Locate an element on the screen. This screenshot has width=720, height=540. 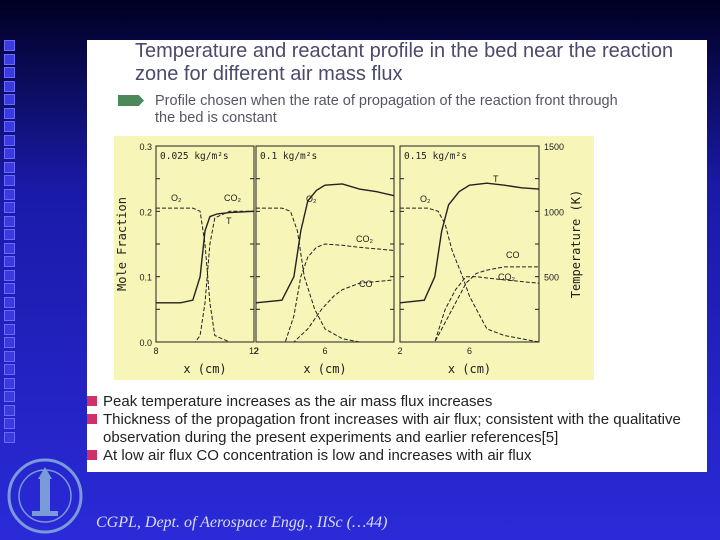
x-tick-label: 12 is located at coordinates (254, 351).